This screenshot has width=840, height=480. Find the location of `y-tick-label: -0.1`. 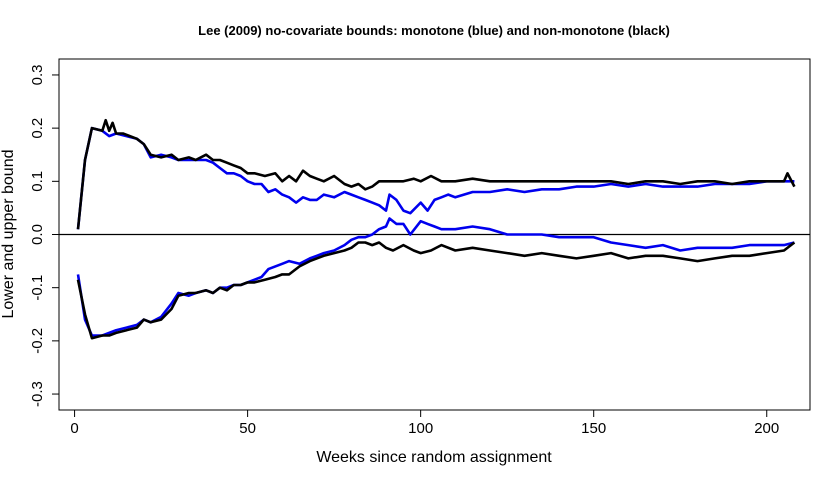

y-tick-label: -0.1 is located at coordinates (37, 288).